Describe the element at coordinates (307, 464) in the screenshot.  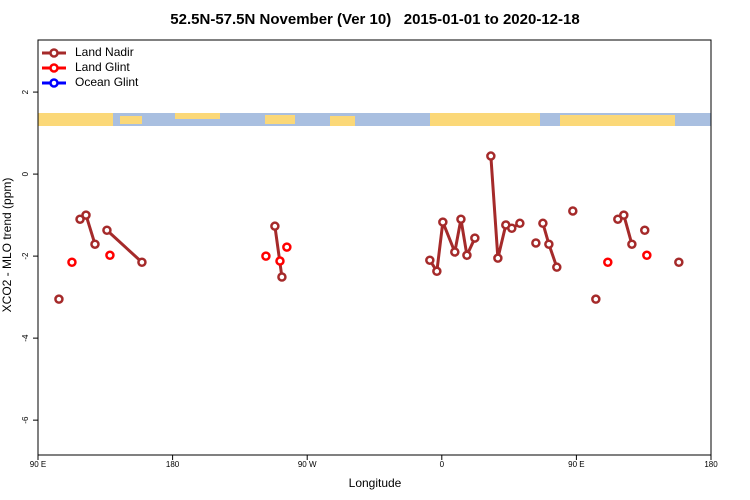
I see `x-tick-label: 90 W` at that location.